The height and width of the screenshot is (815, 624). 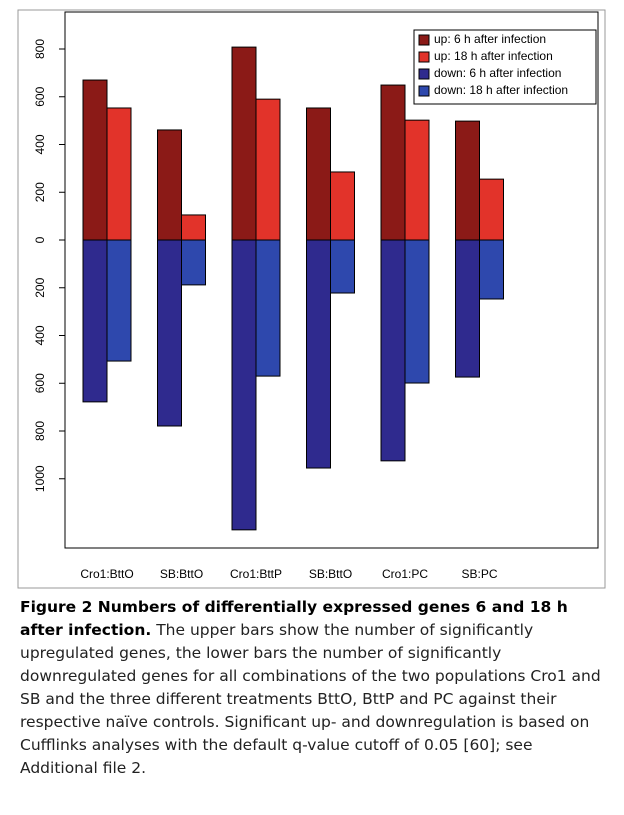 What do you see at coordinates (40, 478) in the screenshot?
I see `y-tick-label: 1000` at bounding box center [40, 478].